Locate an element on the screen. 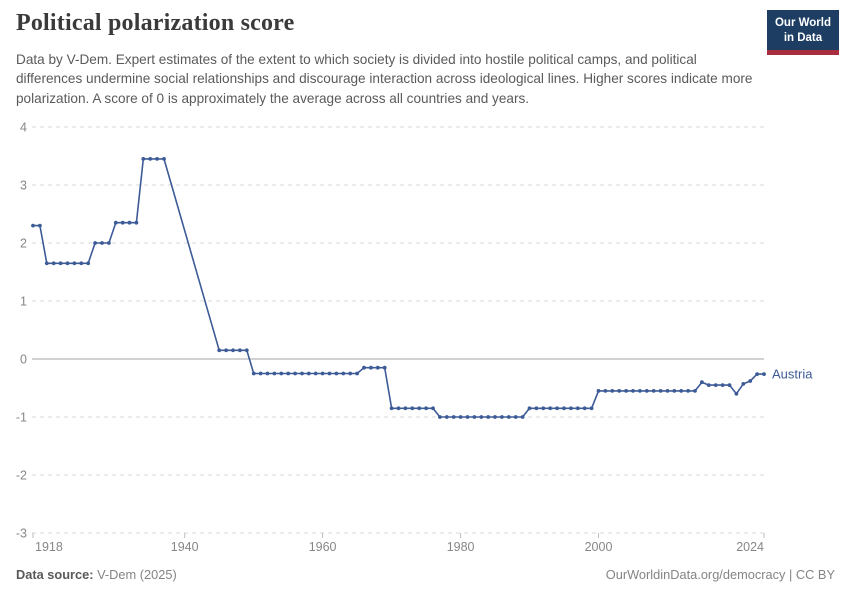  series-label-austria: Austria is located at coordinates (792, 374).